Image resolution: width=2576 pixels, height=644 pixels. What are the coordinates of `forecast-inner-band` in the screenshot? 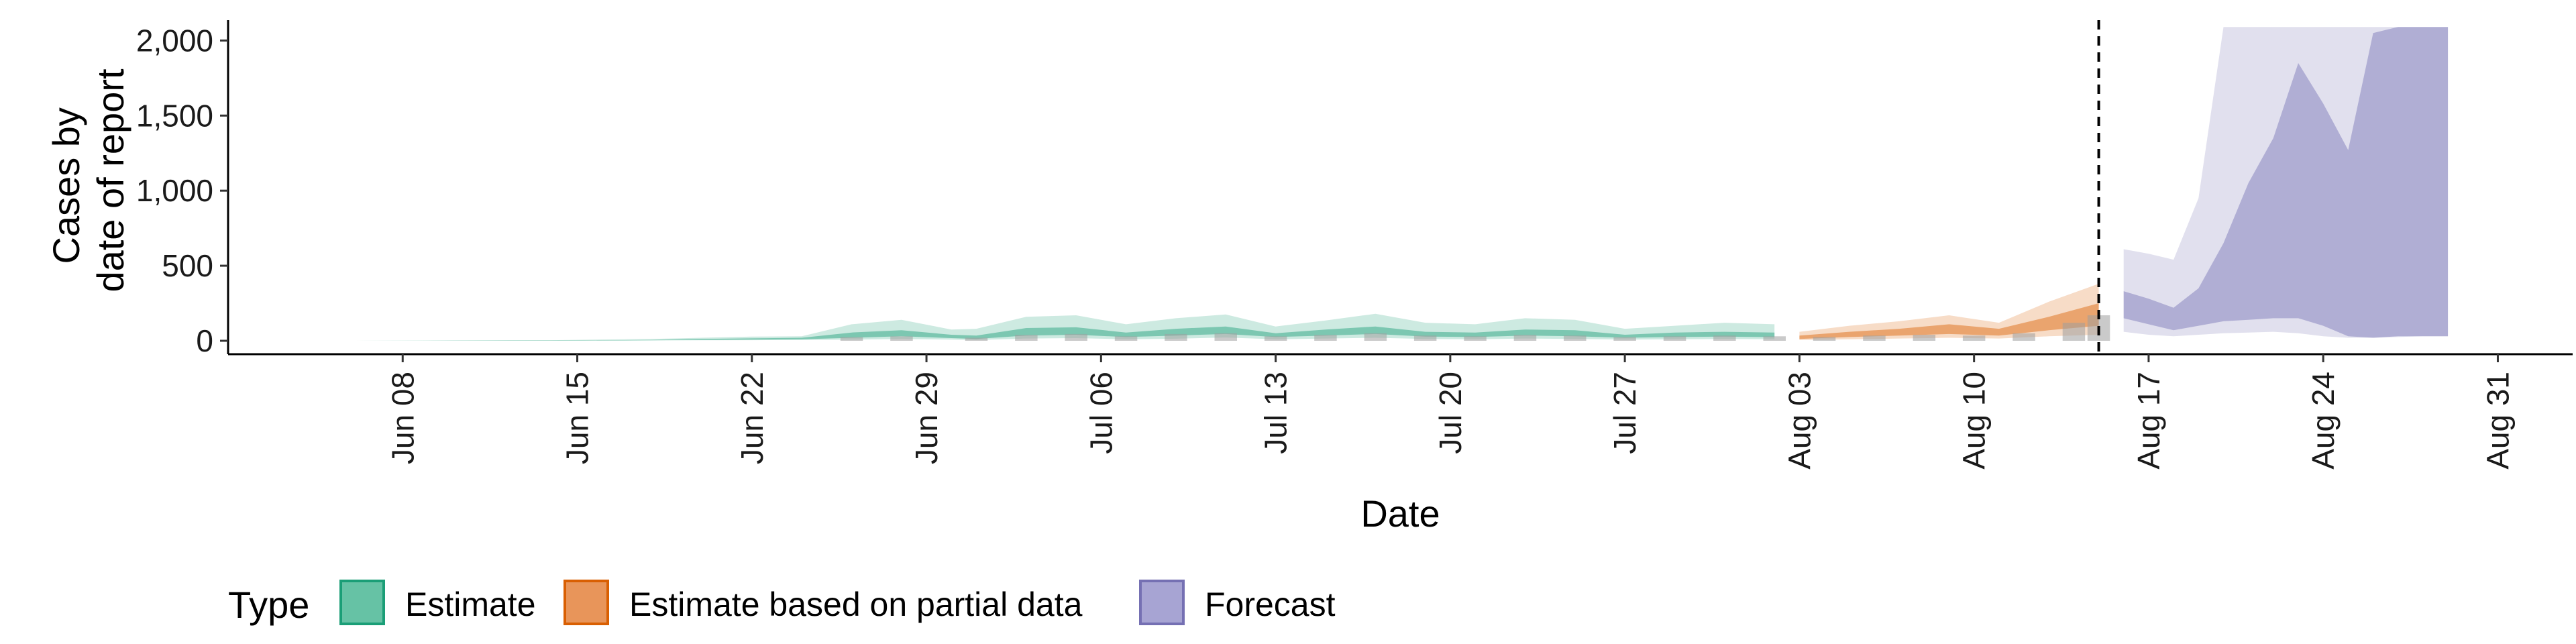 It's located at (2286, 182).